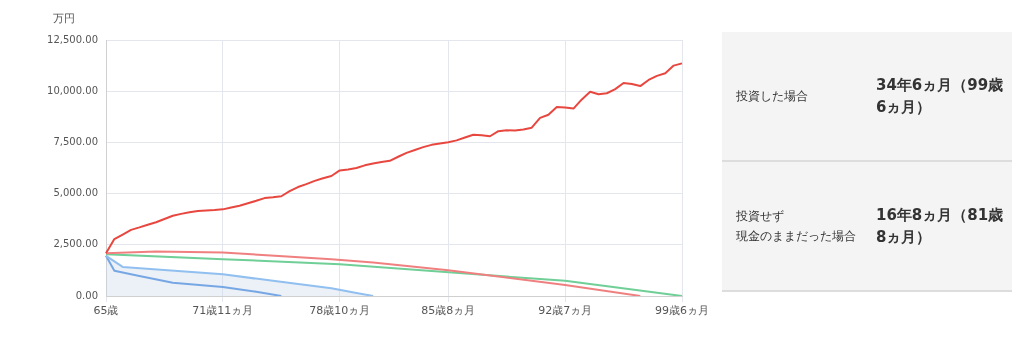 The width and height of the screenshot is (1024, 341). I want to click on y-tick-label: 7,500.00, so click(75, 141).